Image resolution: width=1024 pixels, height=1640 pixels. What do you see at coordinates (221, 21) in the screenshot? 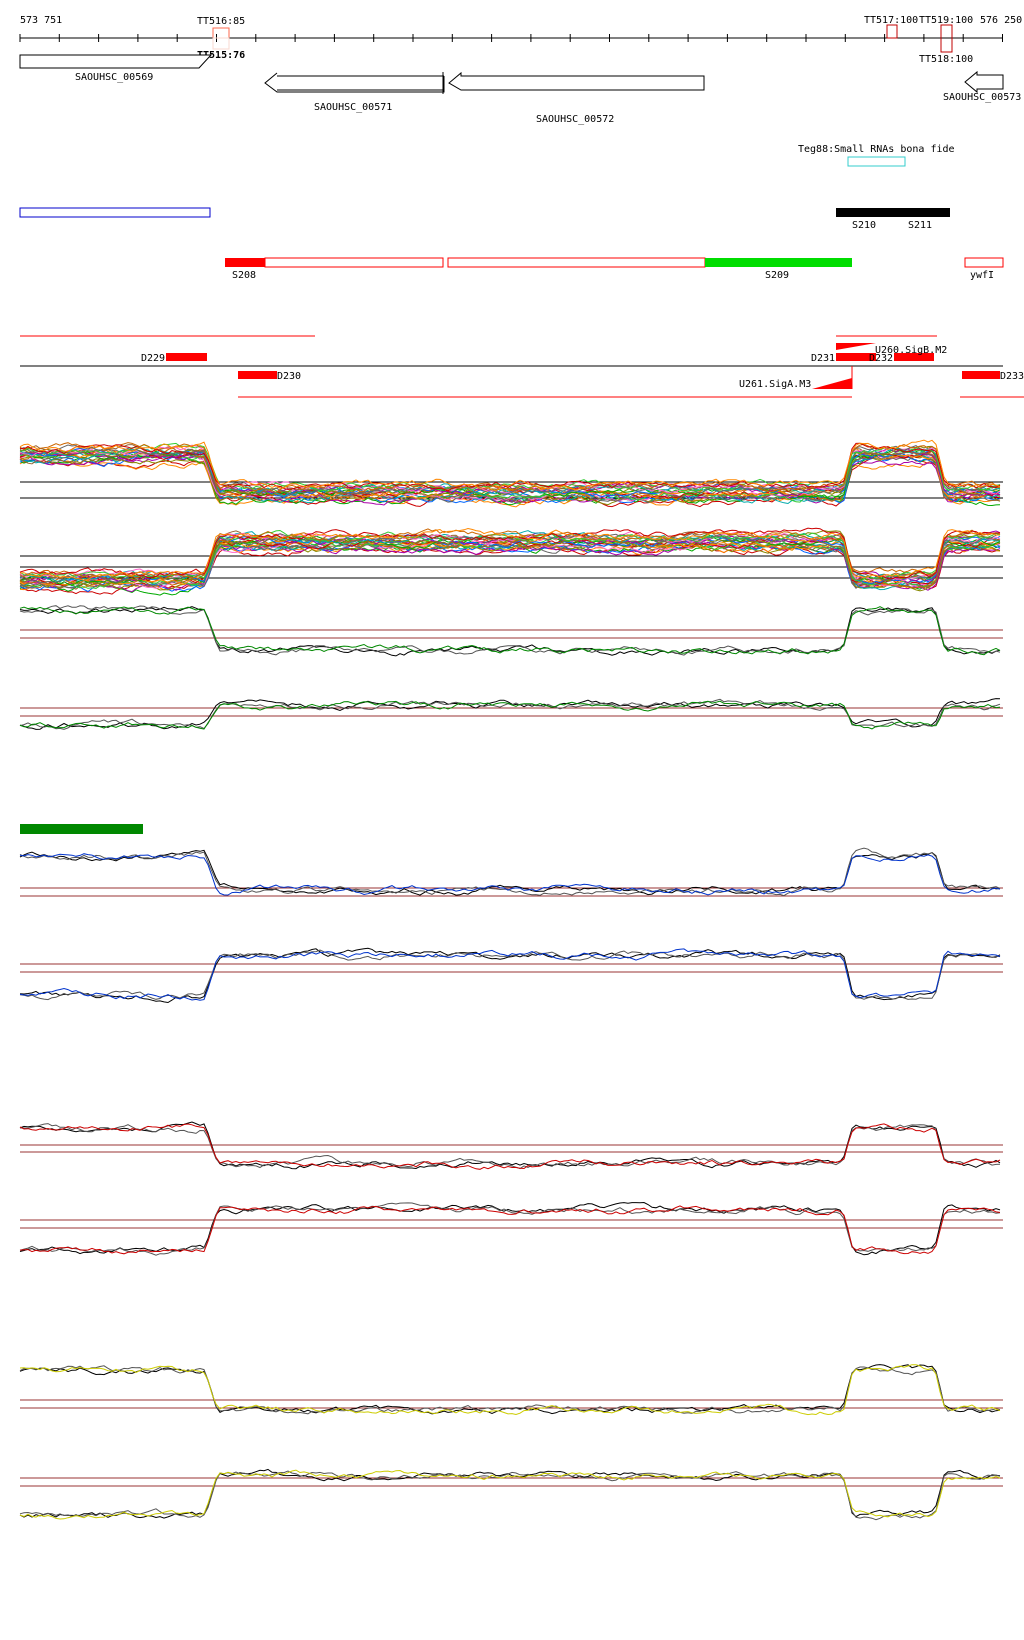
I see `terminator-label: TT516:85` at bounding box center [221, 21].